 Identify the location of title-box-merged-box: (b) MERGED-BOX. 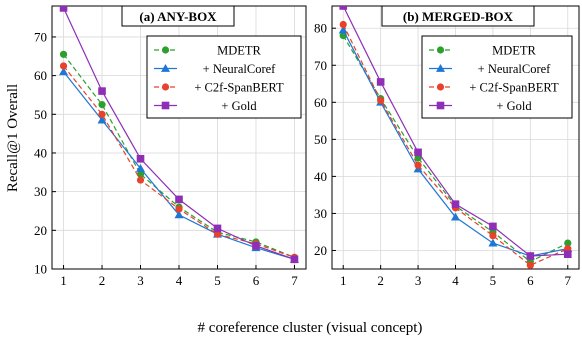
(458, 16).